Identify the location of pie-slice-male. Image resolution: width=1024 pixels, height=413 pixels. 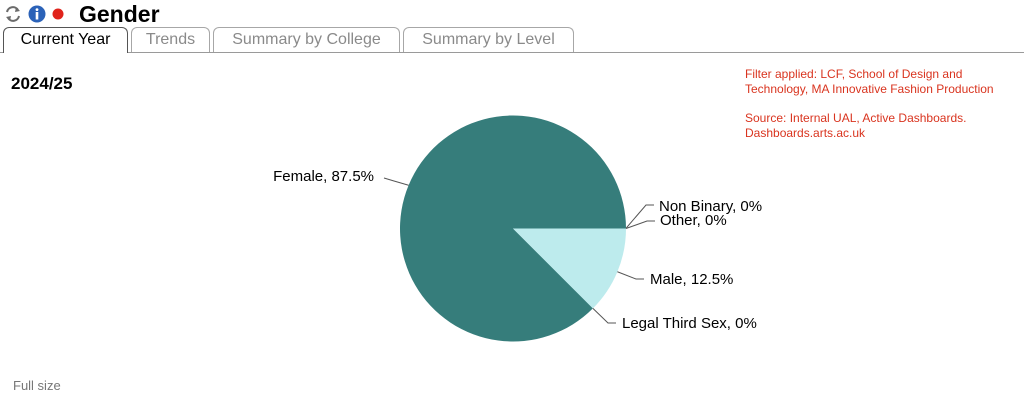
(569, 268).